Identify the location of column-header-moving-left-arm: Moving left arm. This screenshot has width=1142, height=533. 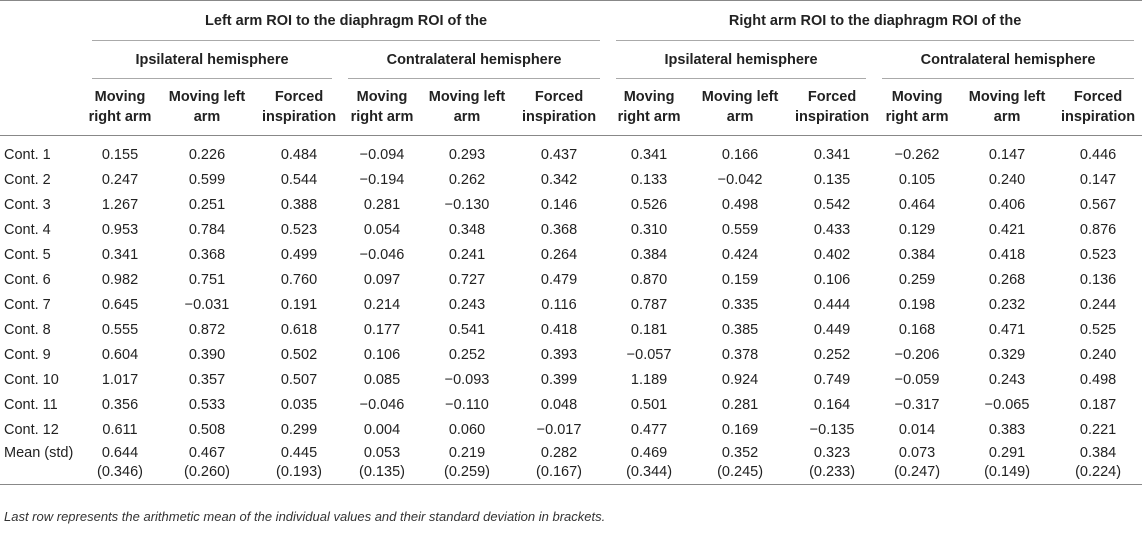
(1007, 107).